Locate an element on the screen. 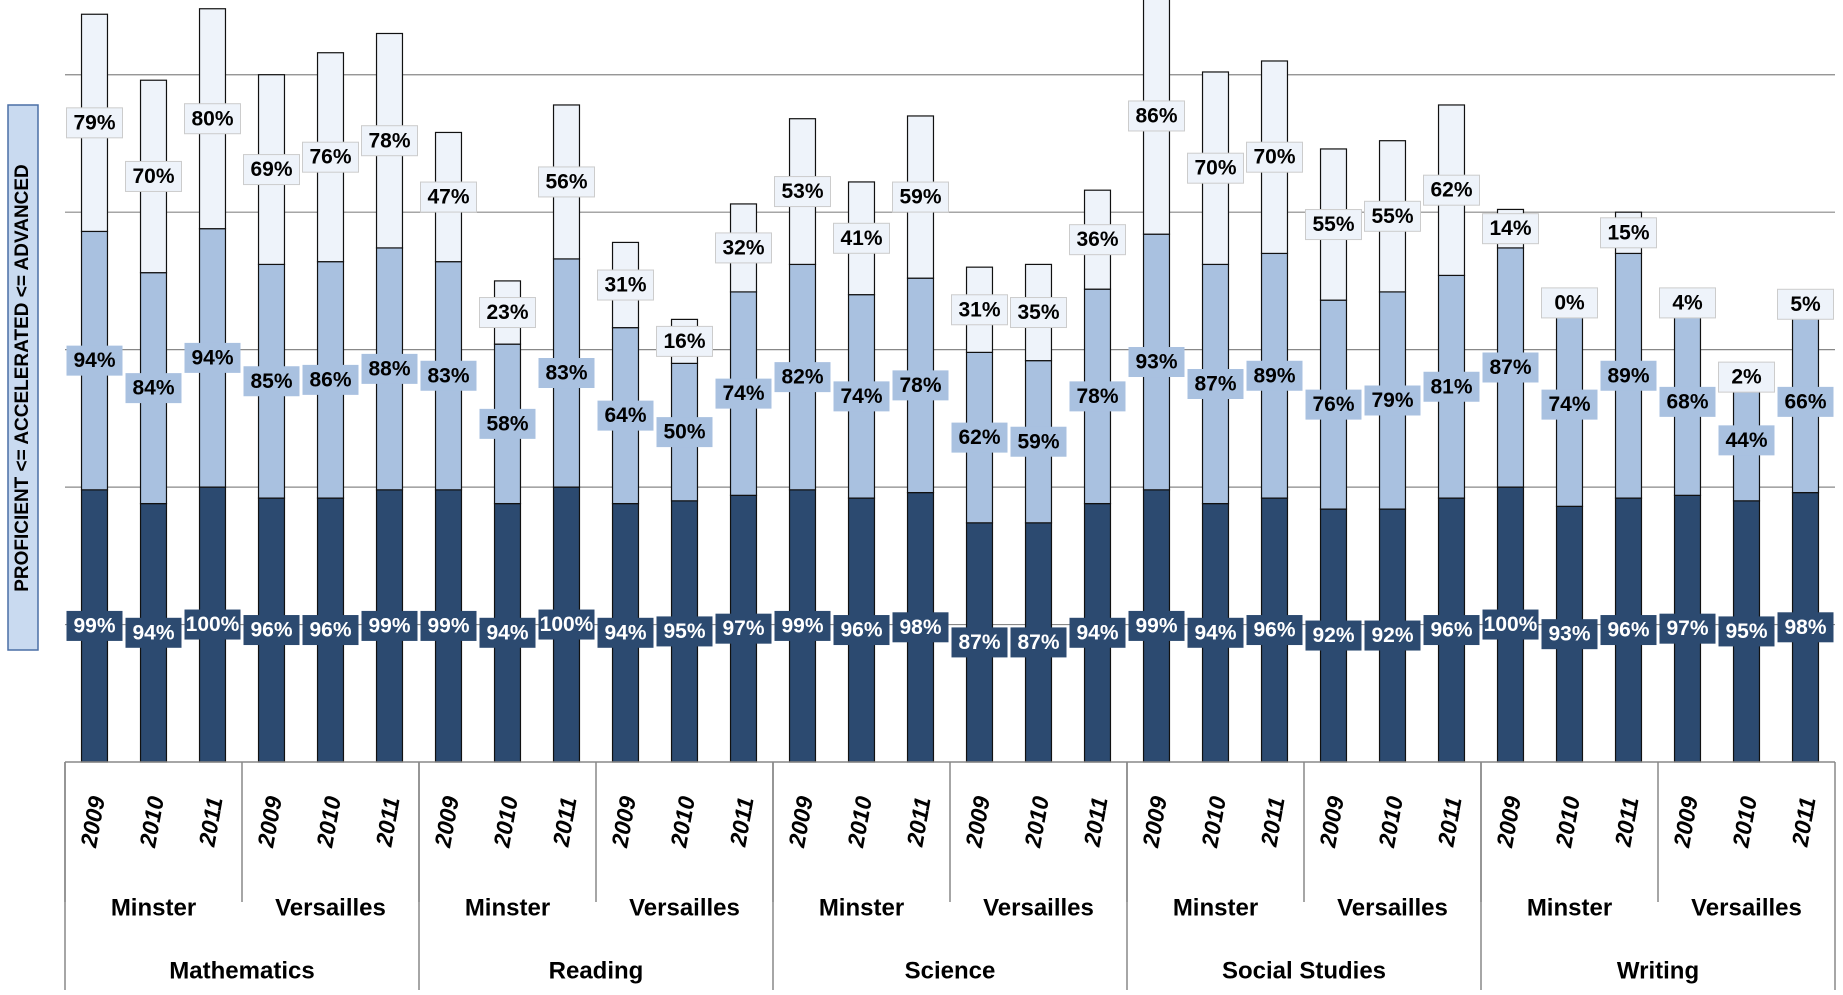  value-label: 15% is located at coordinates (1628, 232).